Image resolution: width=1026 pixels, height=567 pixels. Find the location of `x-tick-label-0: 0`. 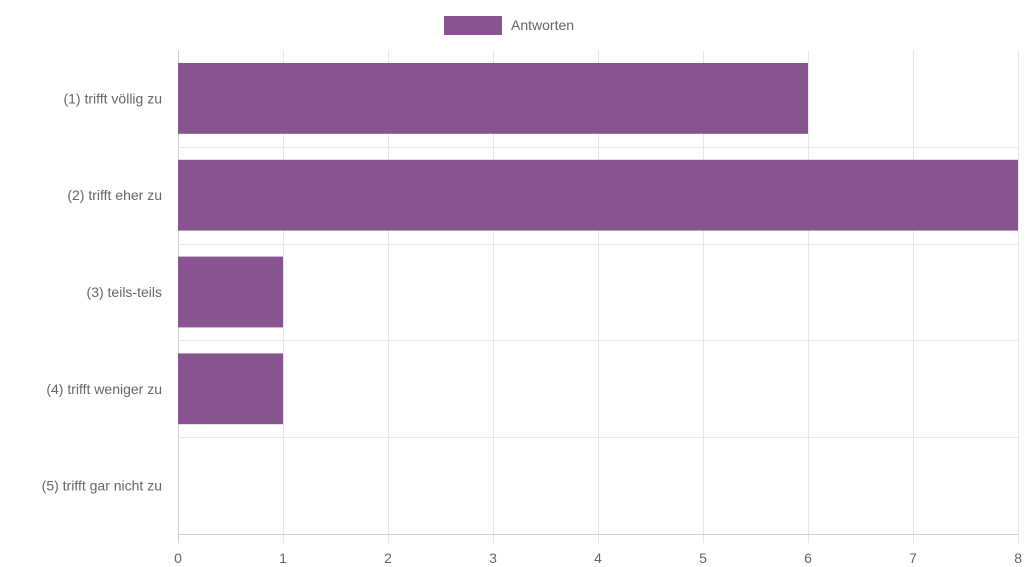

x-tick-label-0: 0 is located at coordinates (178, 558).